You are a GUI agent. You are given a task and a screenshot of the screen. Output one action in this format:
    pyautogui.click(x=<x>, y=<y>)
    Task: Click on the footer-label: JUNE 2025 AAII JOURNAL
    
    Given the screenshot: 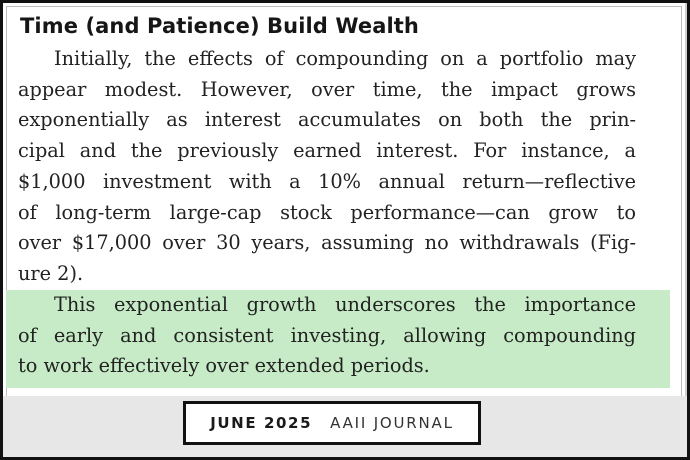 What is the action you would take?
    pyautogui.click(x=332, y=423)
    